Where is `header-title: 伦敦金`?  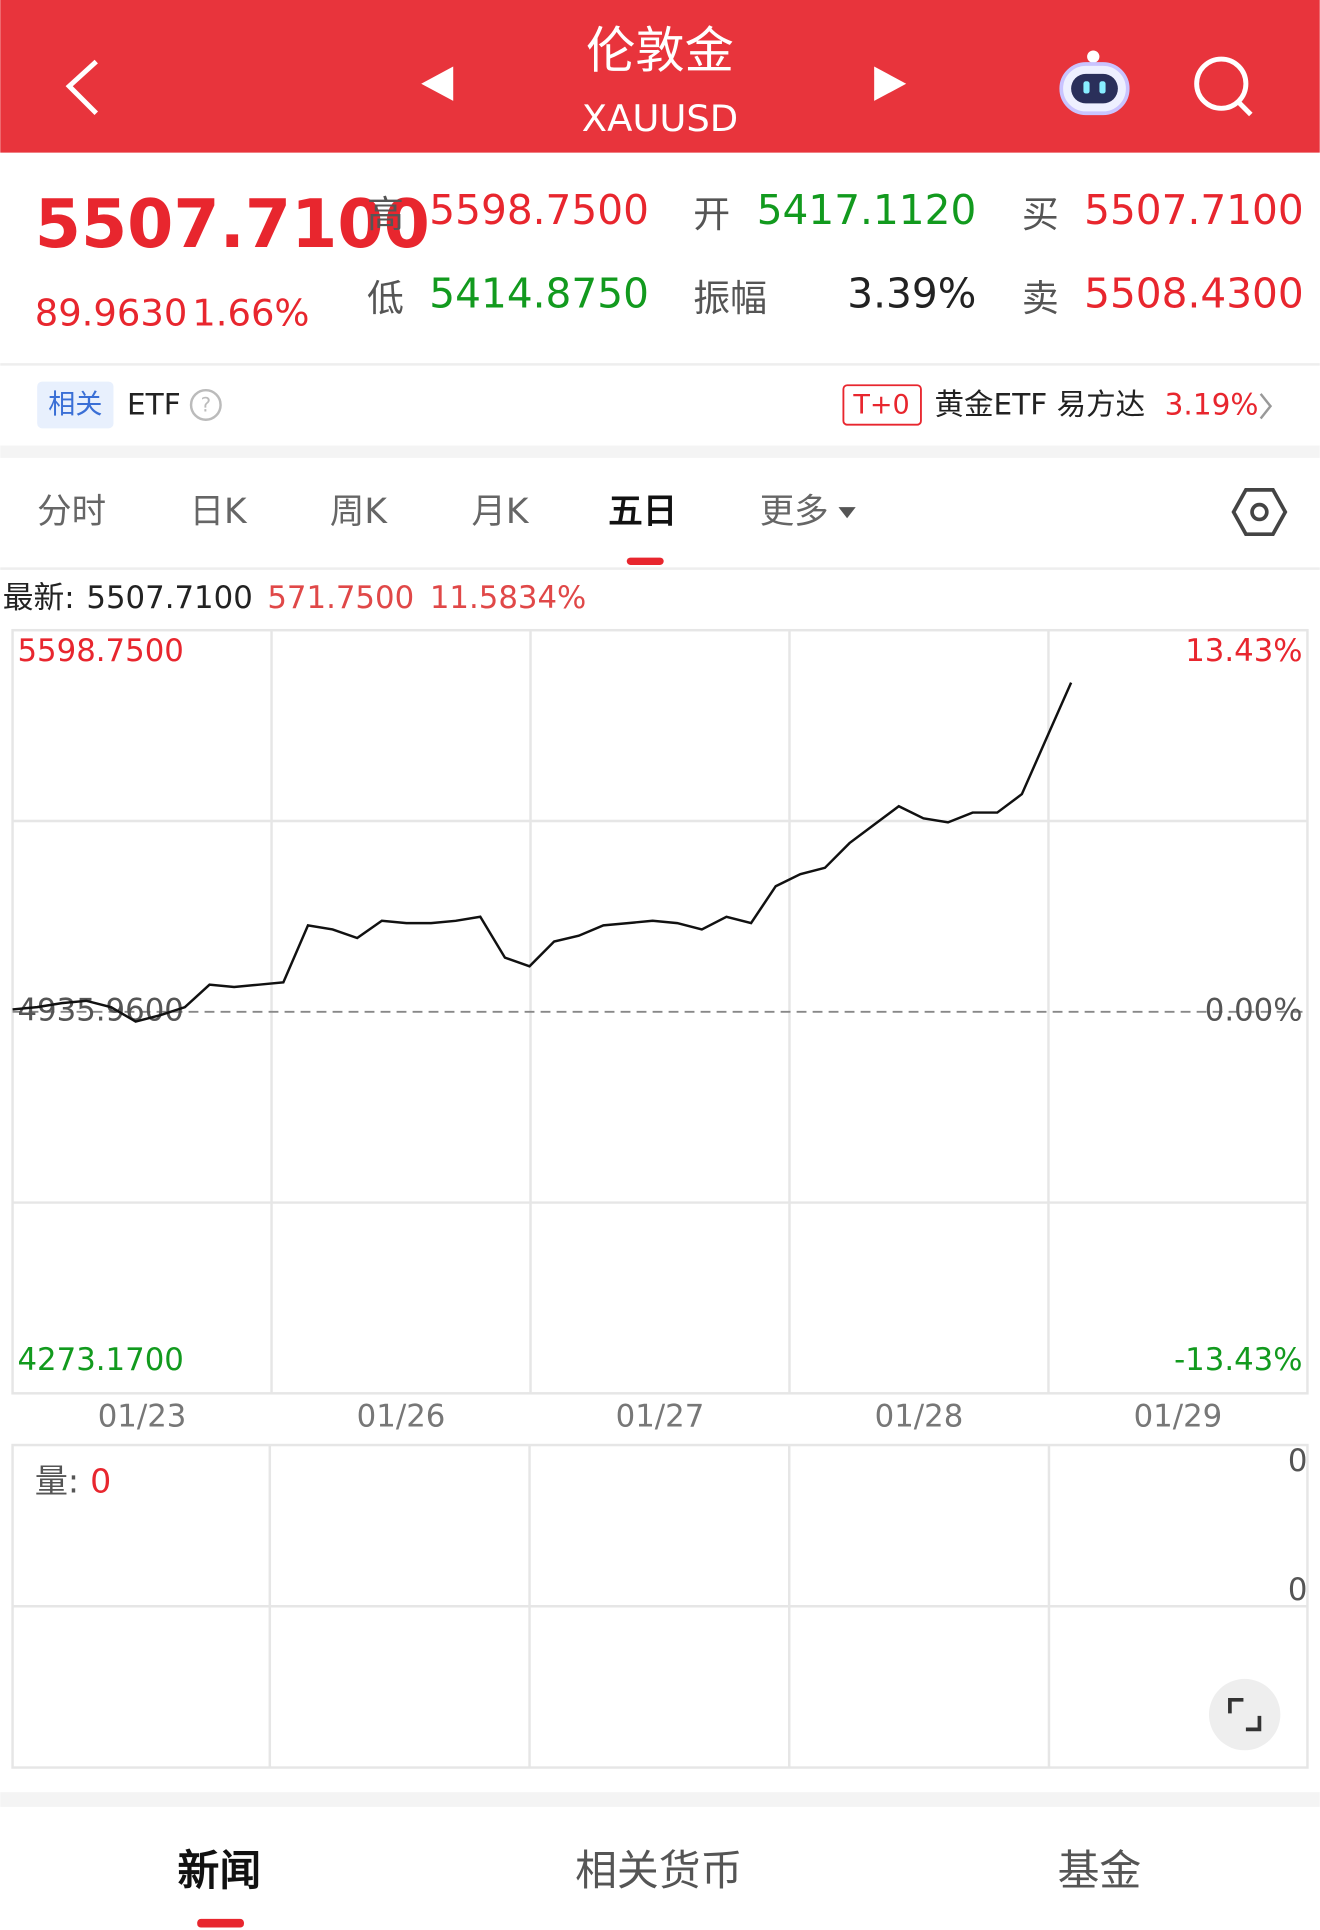
header-title: 伦敦金 is located at coordinates (660, 51).